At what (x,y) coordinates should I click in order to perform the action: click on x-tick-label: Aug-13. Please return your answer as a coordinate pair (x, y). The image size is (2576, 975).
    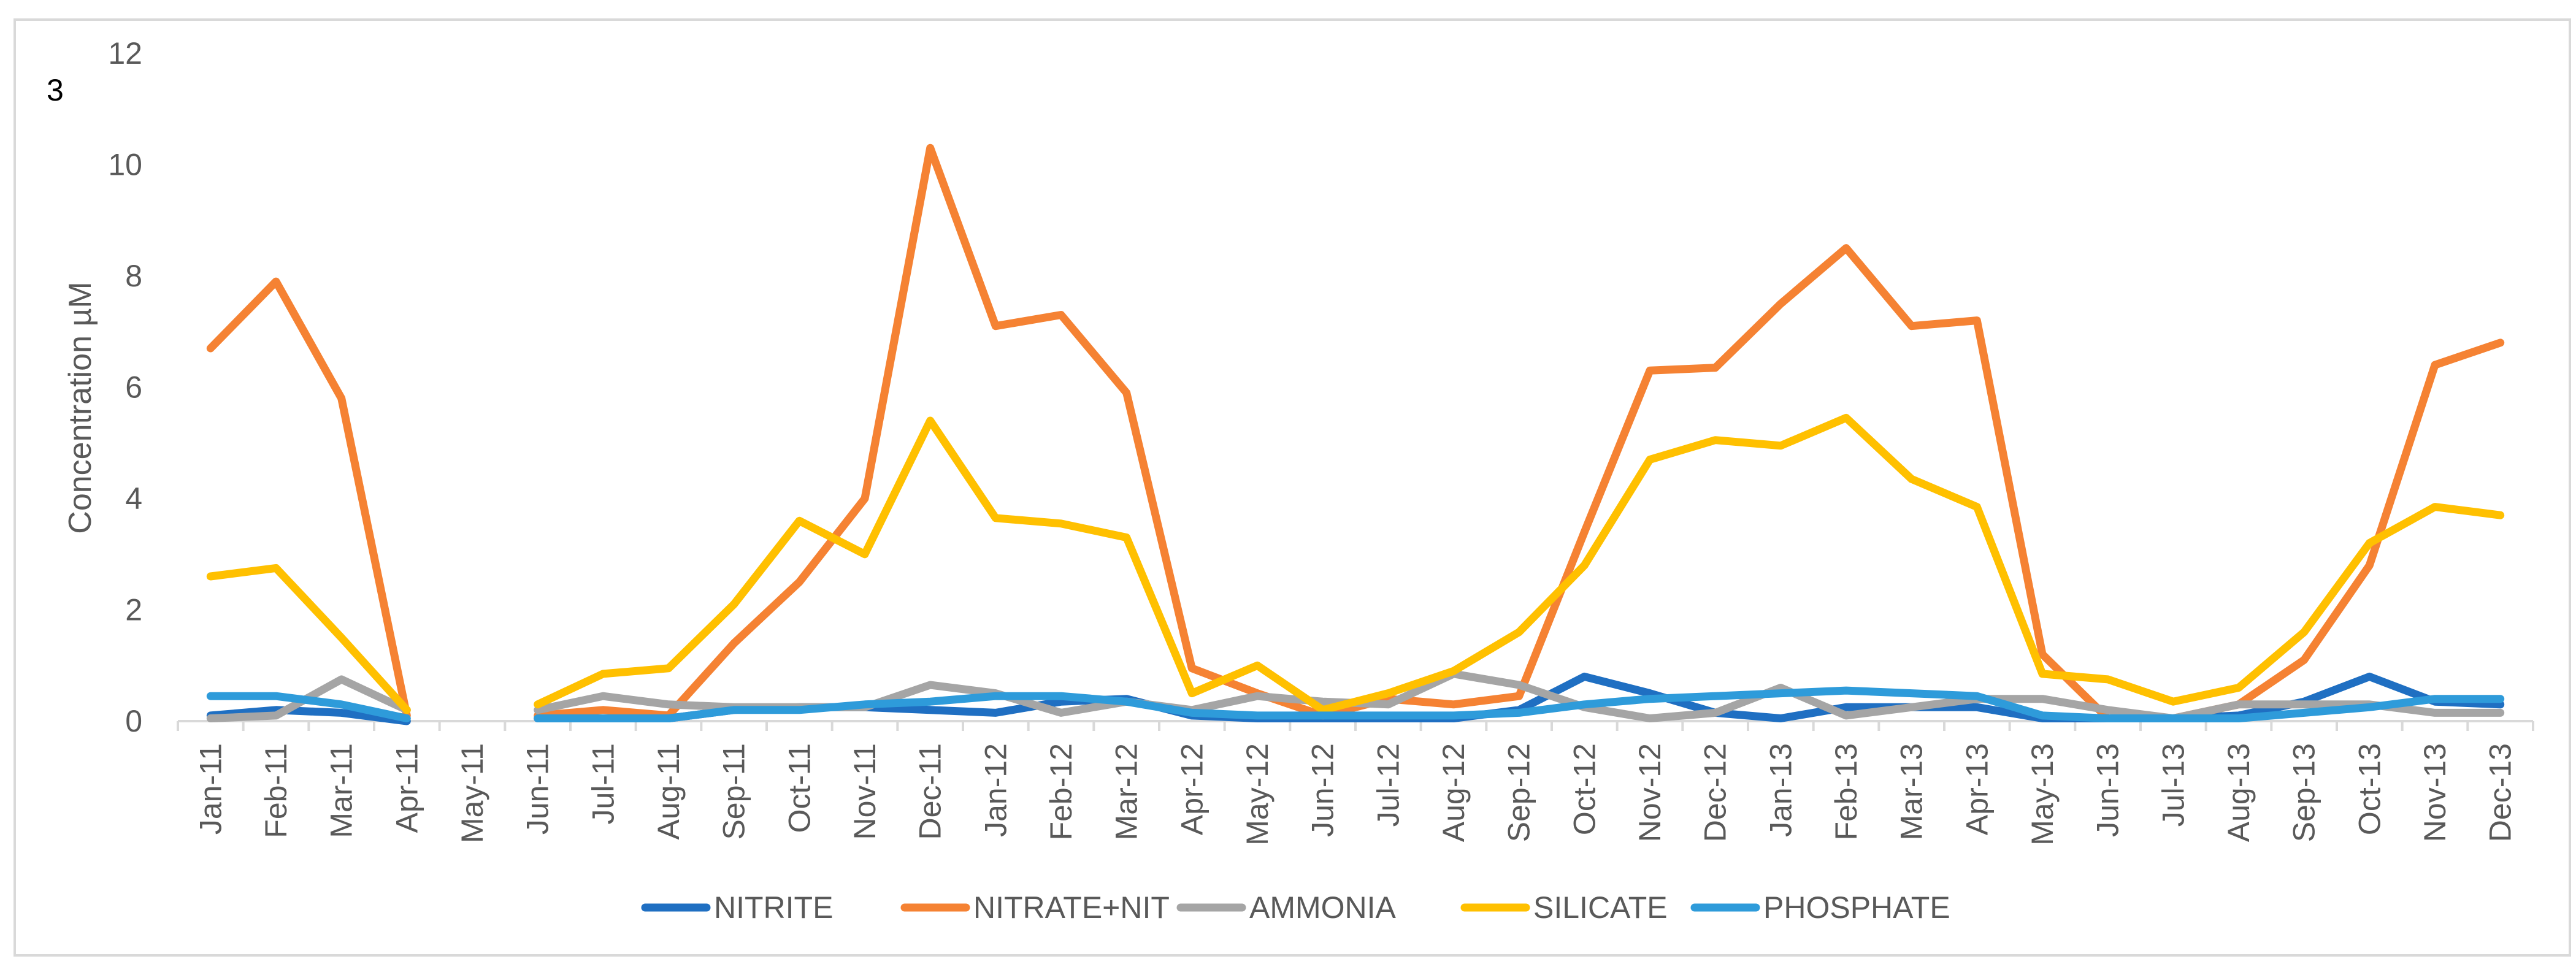
    Looking at the image, I should click on (2238, 792).